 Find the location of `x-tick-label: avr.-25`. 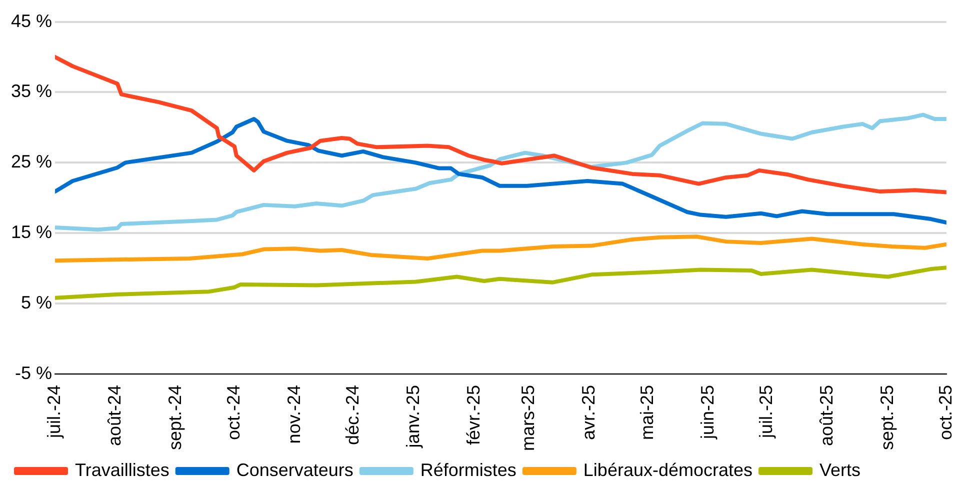

x-tick-label: avr.-25 is located at coordinates (588, 412).